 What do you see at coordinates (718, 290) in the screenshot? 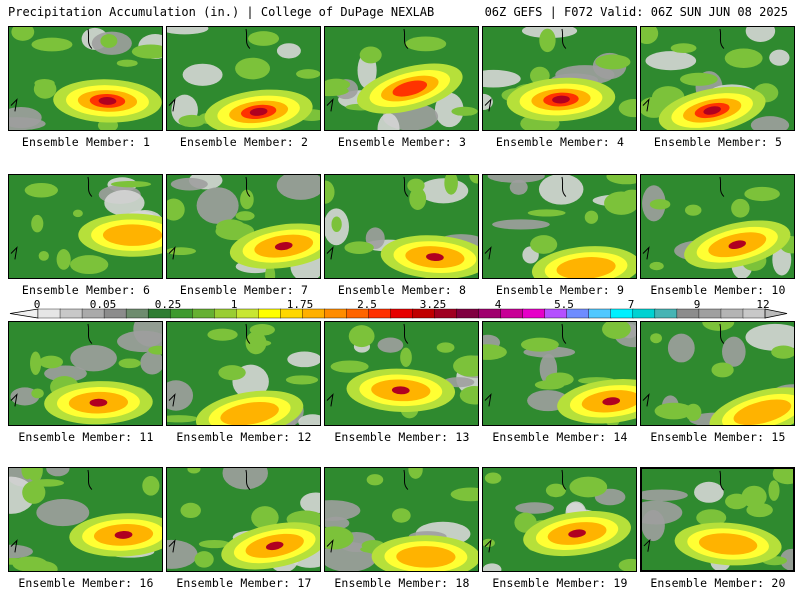
I see `ensemble-member-label: Ensemble Member: 10` at bounding box center [718, 290].